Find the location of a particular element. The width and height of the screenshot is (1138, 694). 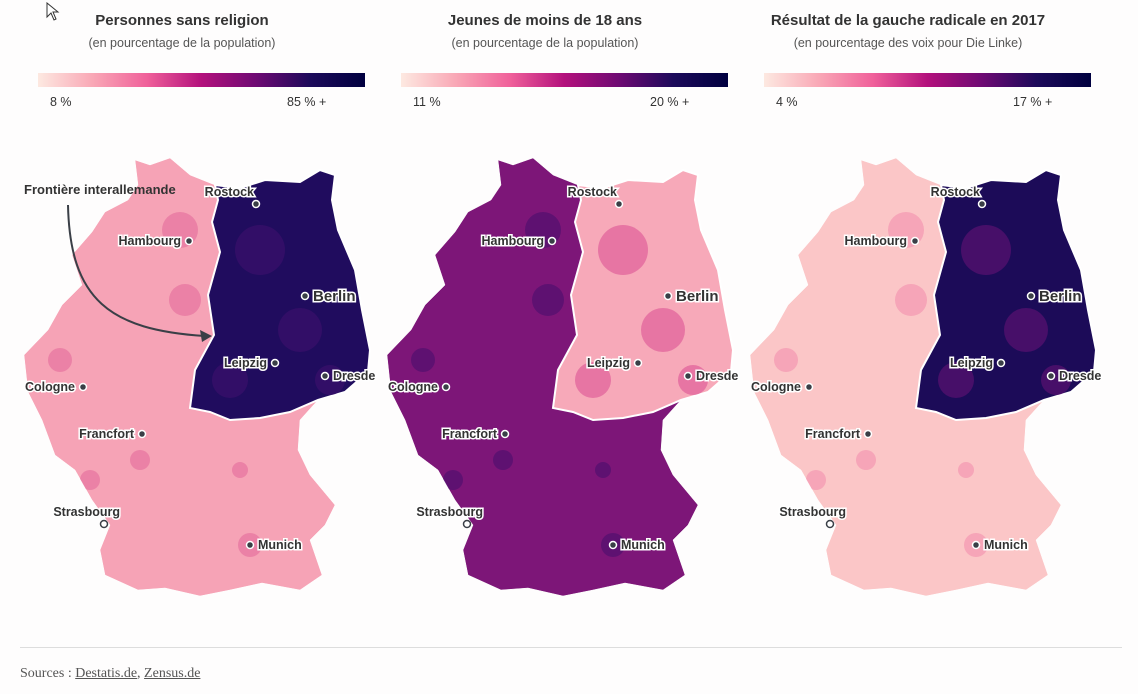

sources: Sources : Destatis.de, Zensus.de is located at coordinates (110, 673).